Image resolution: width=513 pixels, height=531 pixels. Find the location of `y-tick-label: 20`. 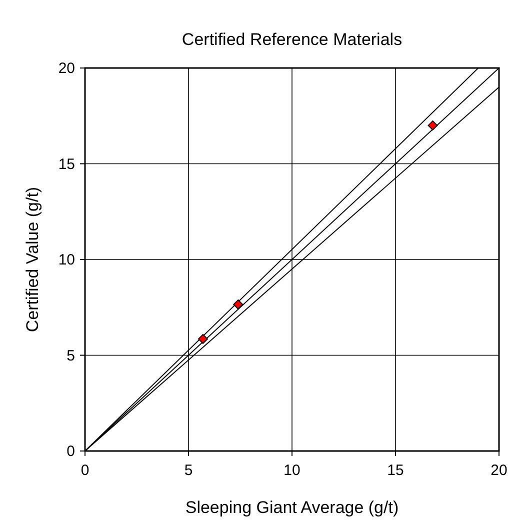

y-tick-label: 20 is located at coordinates (66, 68).